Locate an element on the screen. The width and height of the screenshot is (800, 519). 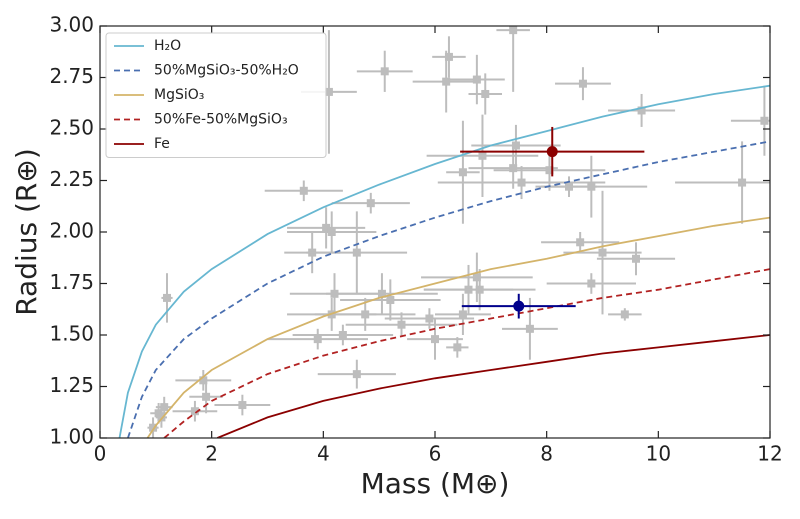
x-tick-label: 12 is located at coordinates (769, 454).